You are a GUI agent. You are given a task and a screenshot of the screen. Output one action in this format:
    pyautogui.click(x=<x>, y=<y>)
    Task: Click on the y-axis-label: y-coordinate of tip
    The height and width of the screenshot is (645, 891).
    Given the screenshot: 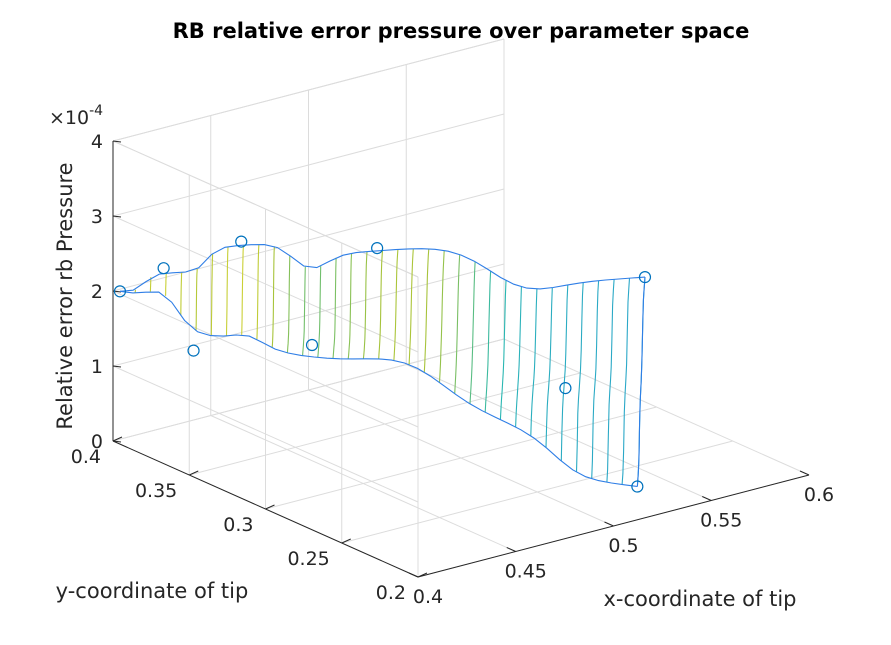 What is the action you would take?
    pyautogui.click(x=152, y=591)
    